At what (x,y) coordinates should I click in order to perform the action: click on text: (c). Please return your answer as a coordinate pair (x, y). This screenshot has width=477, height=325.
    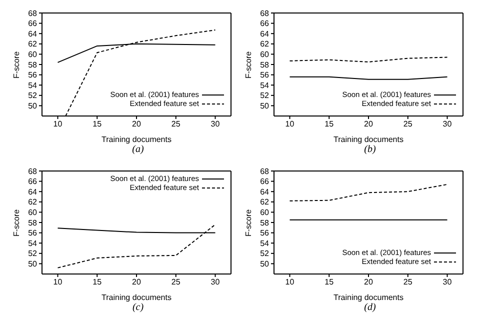
    Looking at the image, I should click on (138, 307).